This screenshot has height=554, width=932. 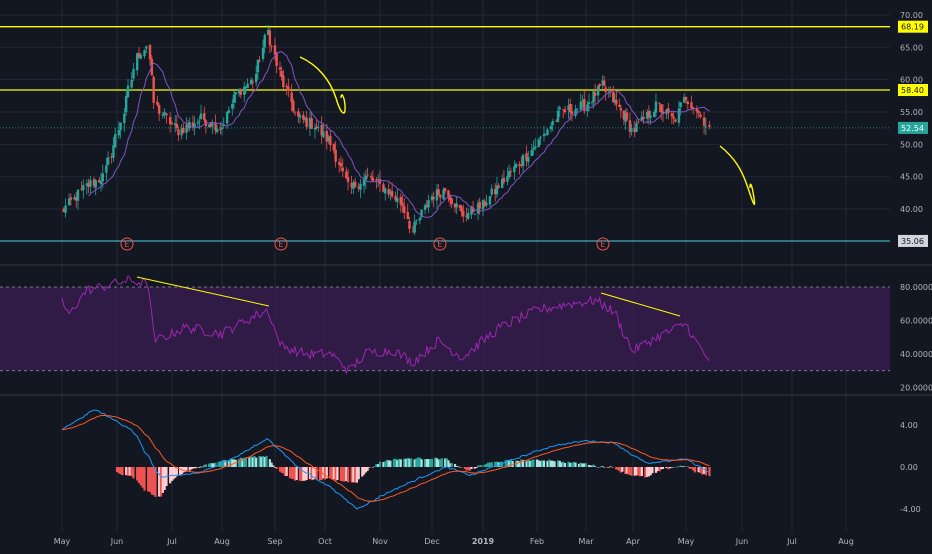 I want to click on earnings-marker, so click(x=603, y=244).